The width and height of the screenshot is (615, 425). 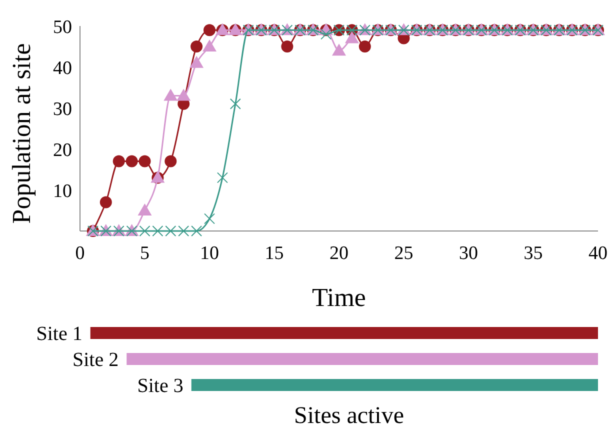 I want to click on y-tick-label: Site 1, so click(x=59, y=334).